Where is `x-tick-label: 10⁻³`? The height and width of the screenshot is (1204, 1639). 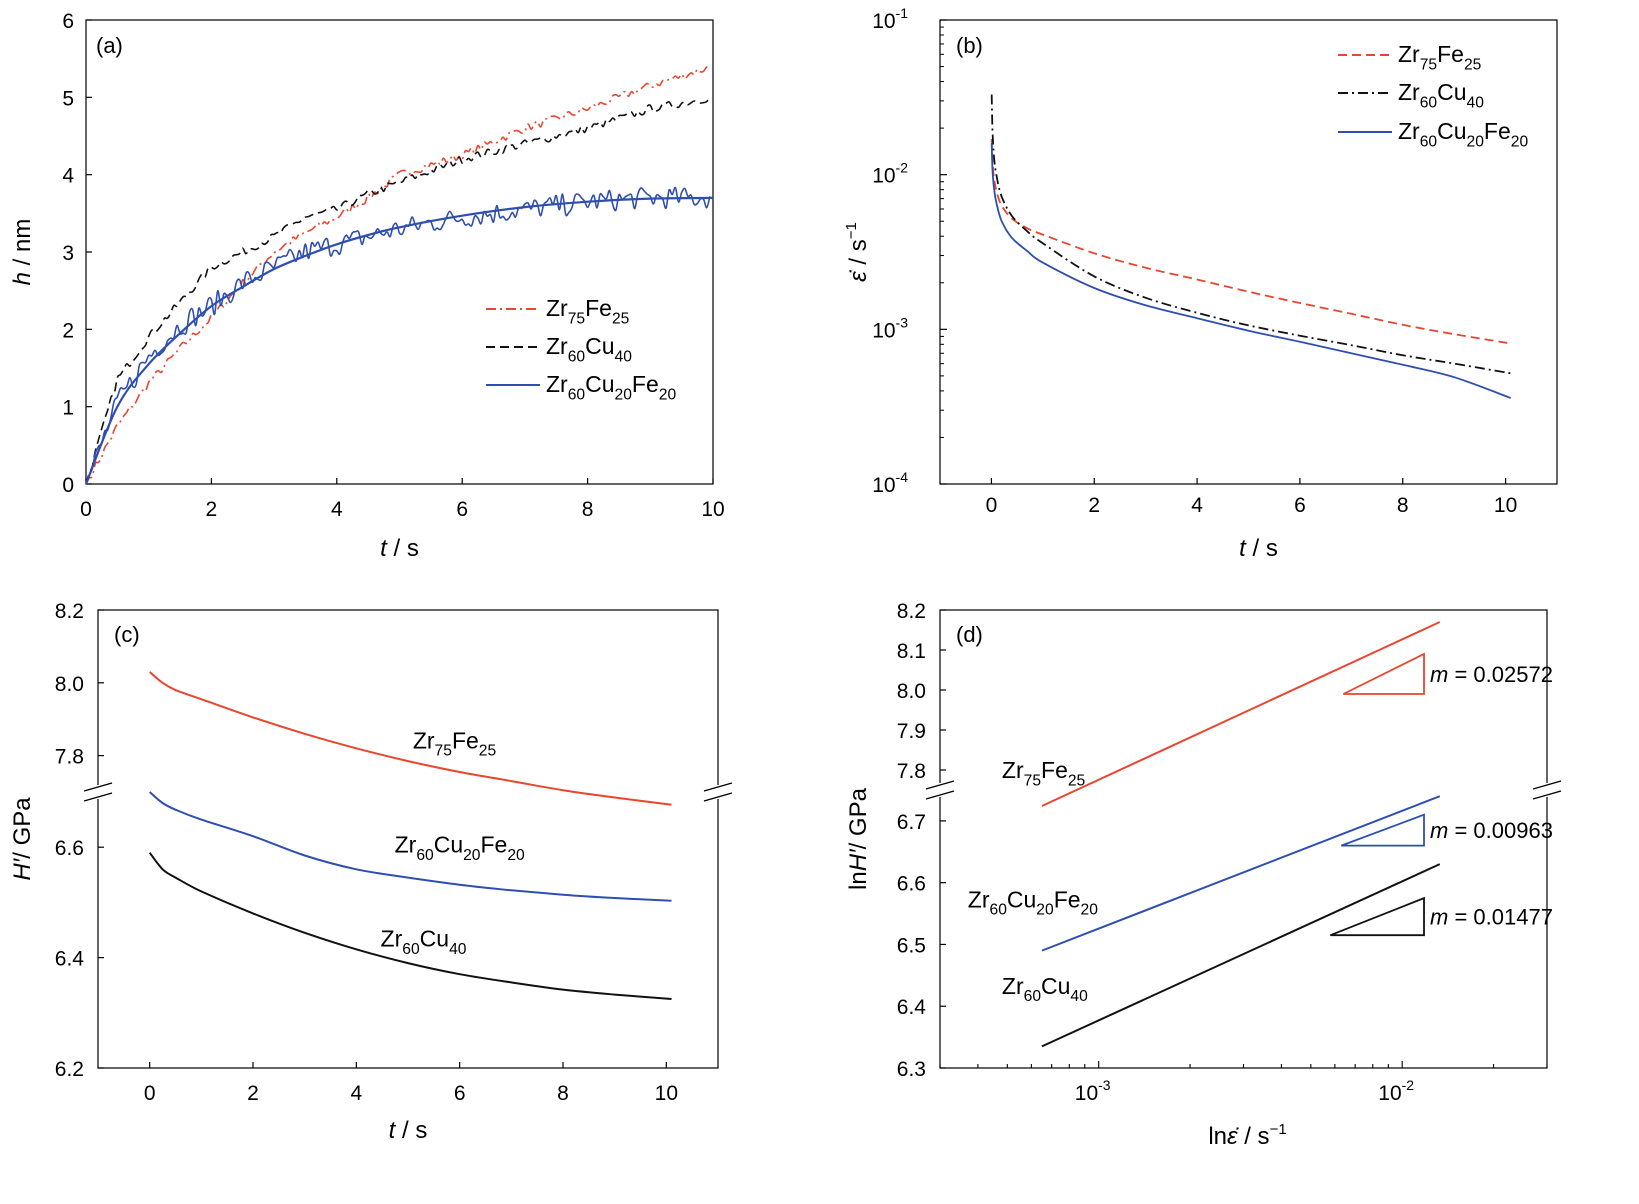
x-tick-label: 10⁻³ is located at coordinates (1093, 1091).